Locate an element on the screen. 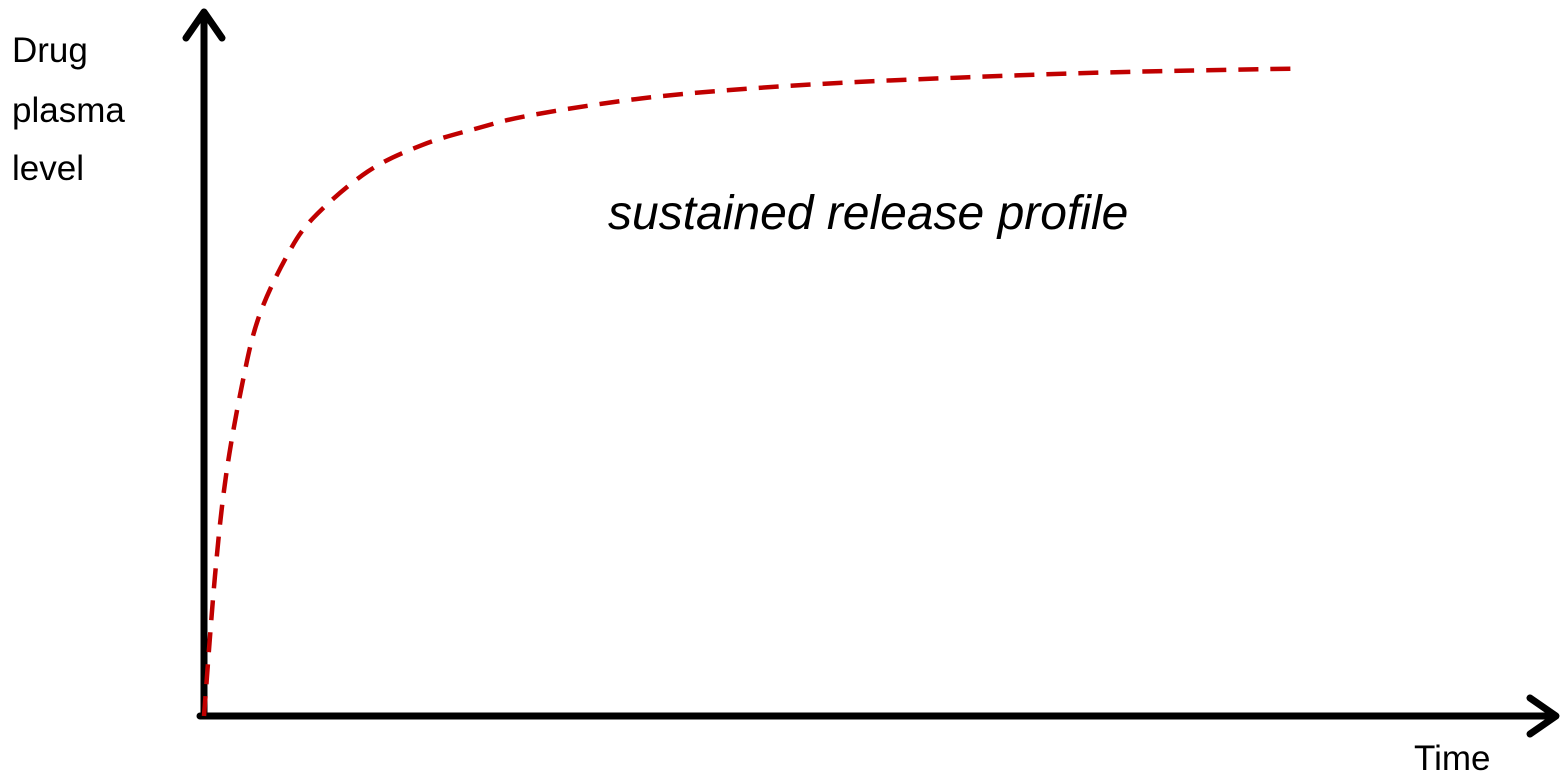  y-axis-label-line-3: level is located at coordinates (48, 168).